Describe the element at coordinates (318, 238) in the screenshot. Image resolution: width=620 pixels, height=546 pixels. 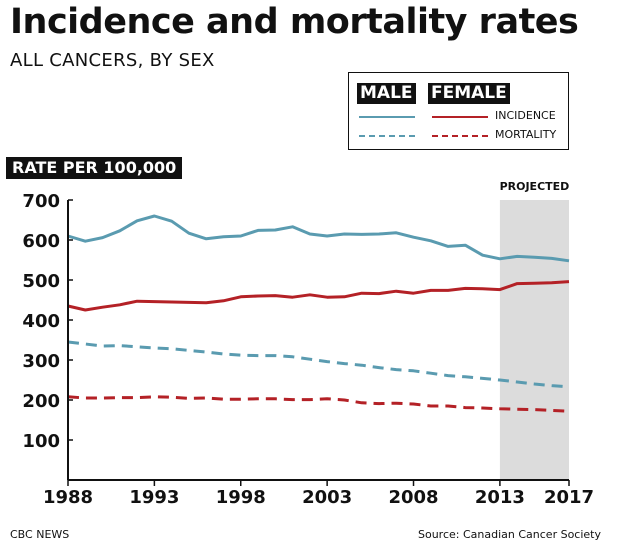
I see `male-incidence-line` at that location.